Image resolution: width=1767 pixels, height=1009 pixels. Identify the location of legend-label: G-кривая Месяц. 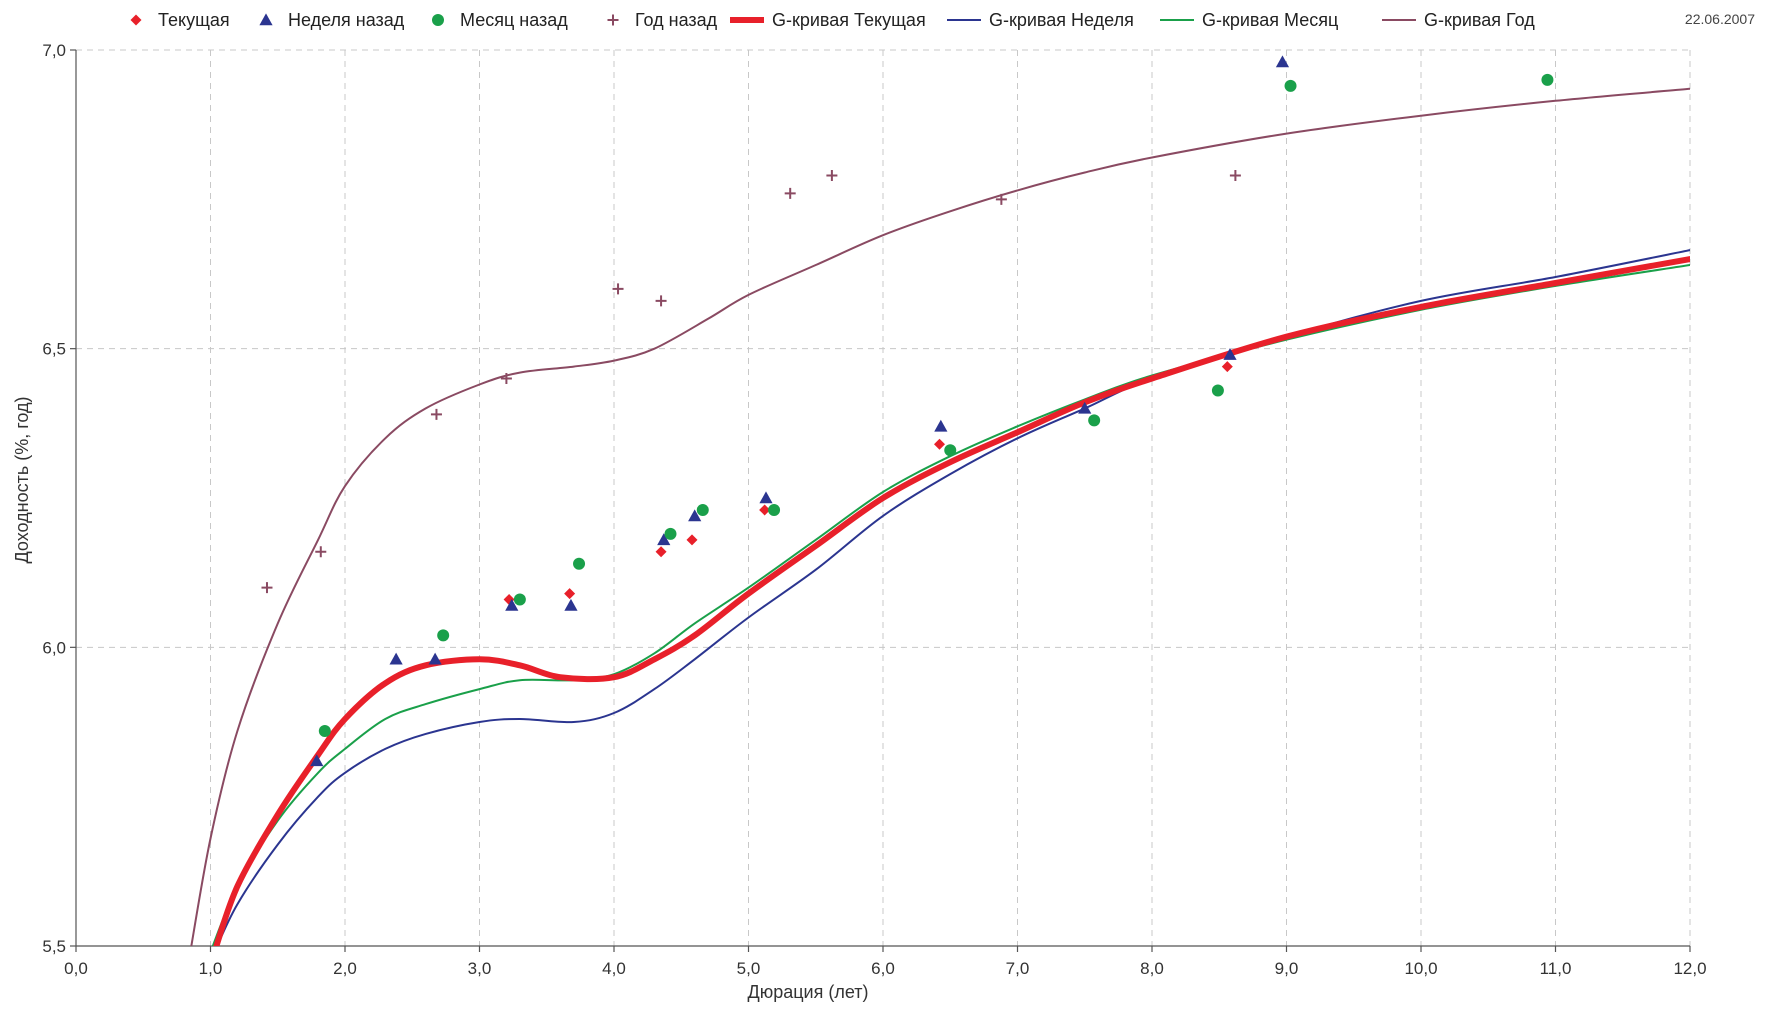
(1270, 20).